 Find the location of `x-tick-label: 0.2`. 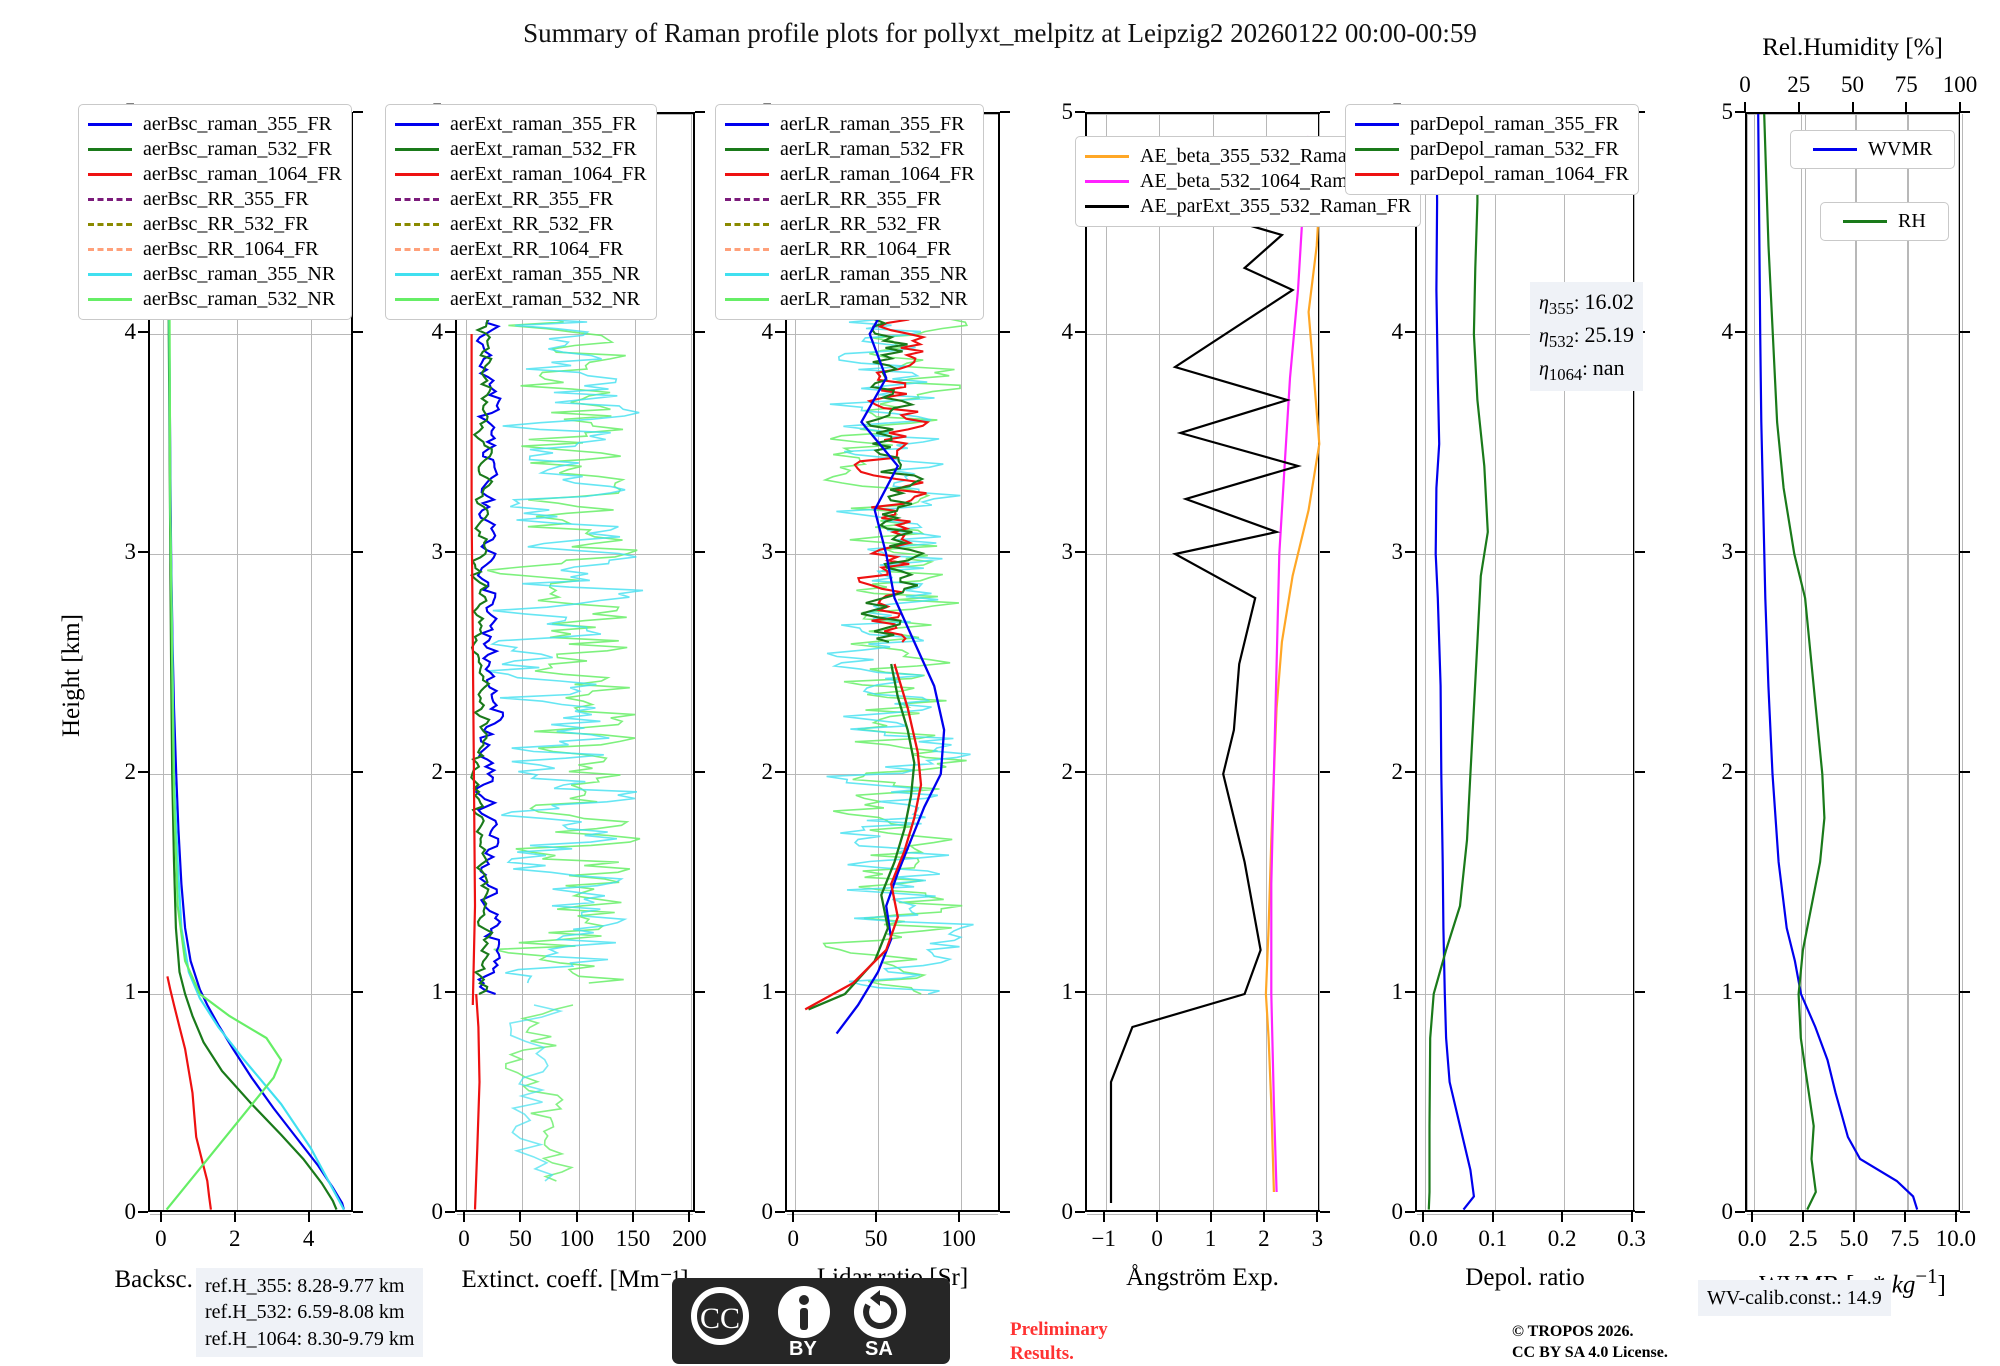

x-tick-label: 0.2 is located at coordinates (1562, 1238).